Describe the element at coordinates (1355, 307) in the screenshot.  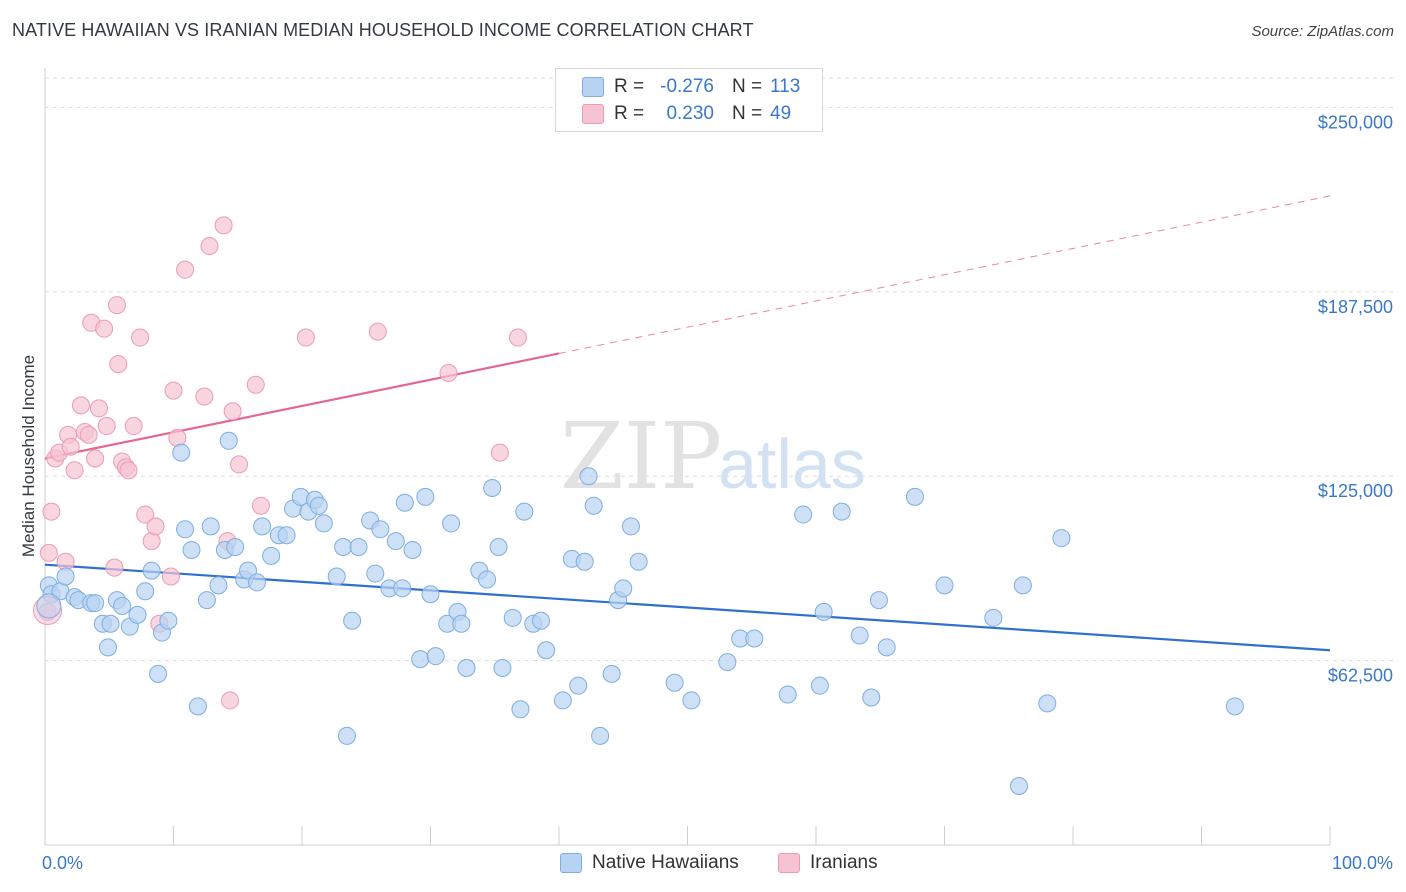
I see `y-tick-label: $187,500` at that location.